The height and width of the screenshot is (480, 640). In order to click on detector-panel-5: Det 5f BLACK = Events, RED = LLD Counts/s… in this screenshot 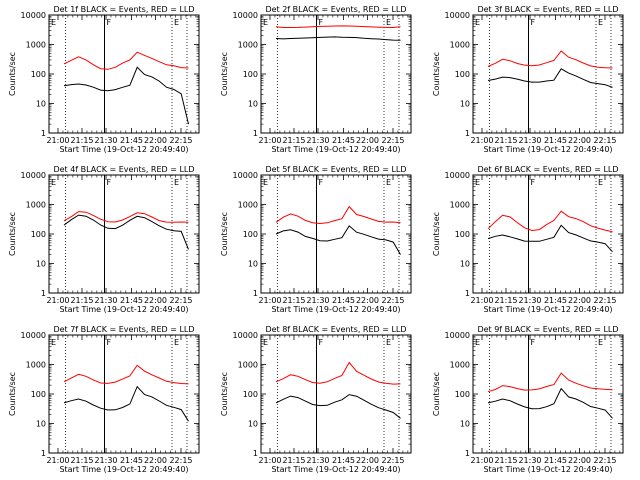, I will do `click(316, 239)`.